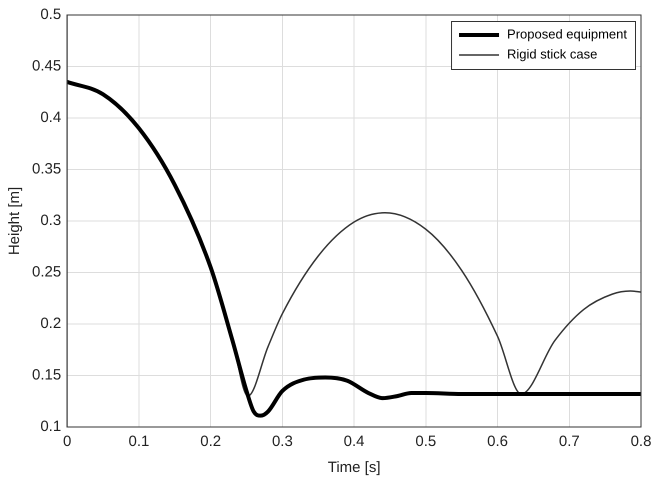 The image size is (669, 483). What do you see at coordinates (425, 441) in the screenshot?
I see `x-tick-label: 0.5` at bounding box center [425, 441].